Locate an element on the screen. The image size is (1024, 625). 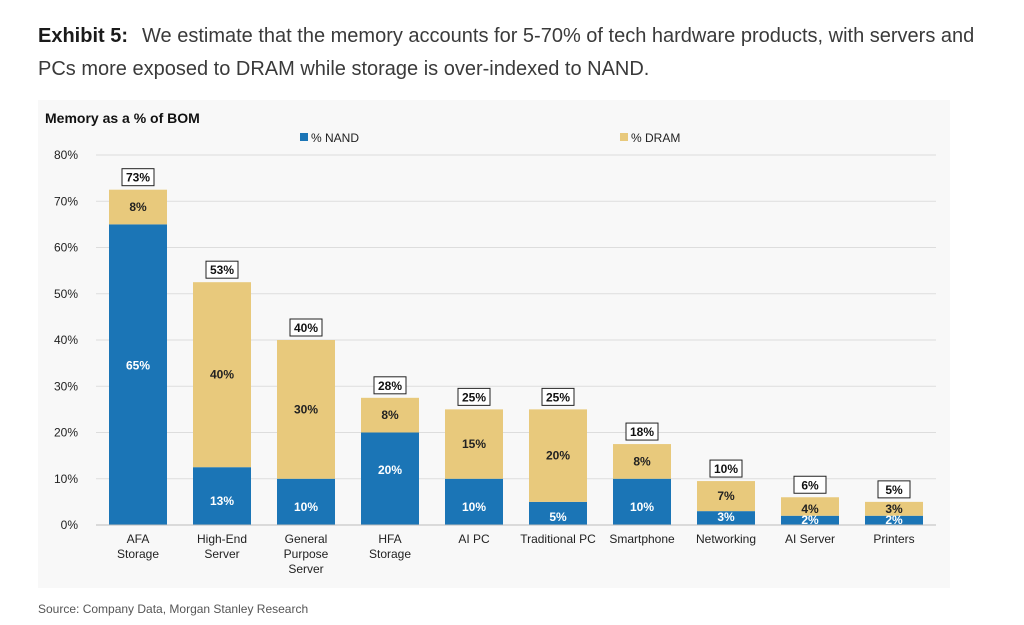
x-tick-label-3: HFA Storage is located at coordinates (390, 546).